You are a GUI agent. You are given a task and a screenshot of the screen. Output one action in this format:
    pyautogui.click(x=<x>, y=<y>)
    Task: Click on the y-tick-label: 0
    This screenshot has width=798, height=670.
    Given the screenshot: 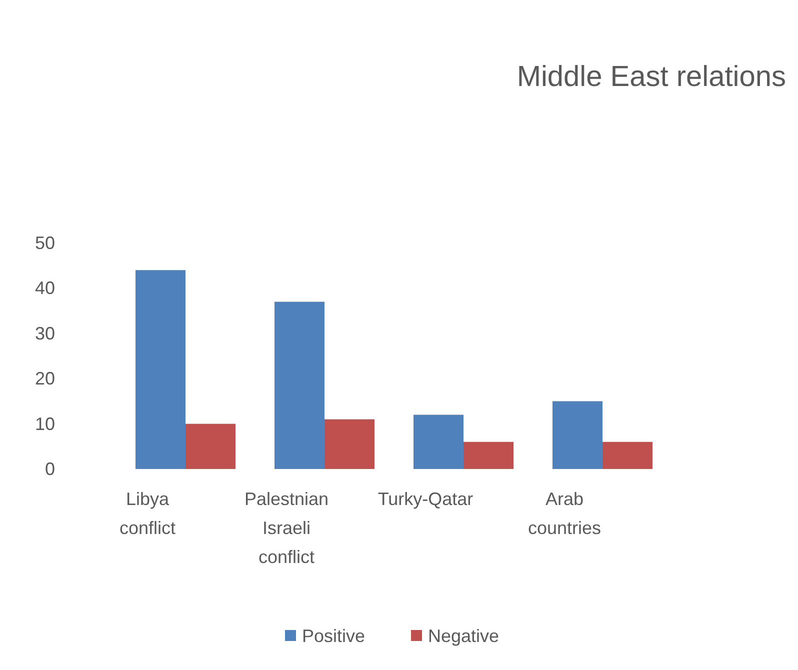 What is the action you would take?
    pyautogui.click(x=49, y=469)
    